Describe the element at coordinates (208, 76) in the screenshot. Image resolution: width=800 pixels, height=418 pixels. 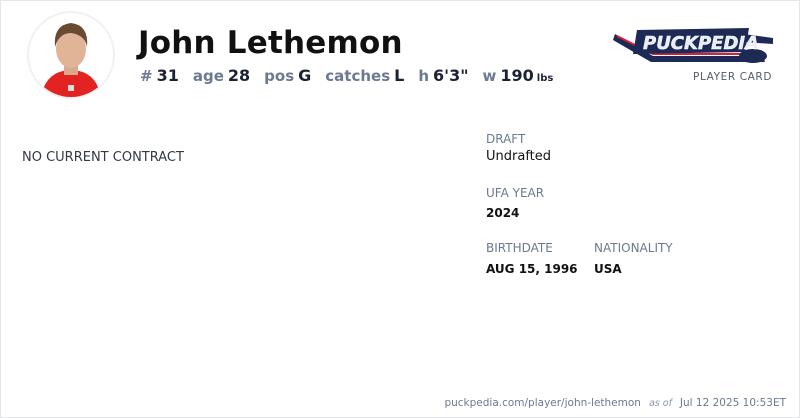
I see `age-label: age` at that location.